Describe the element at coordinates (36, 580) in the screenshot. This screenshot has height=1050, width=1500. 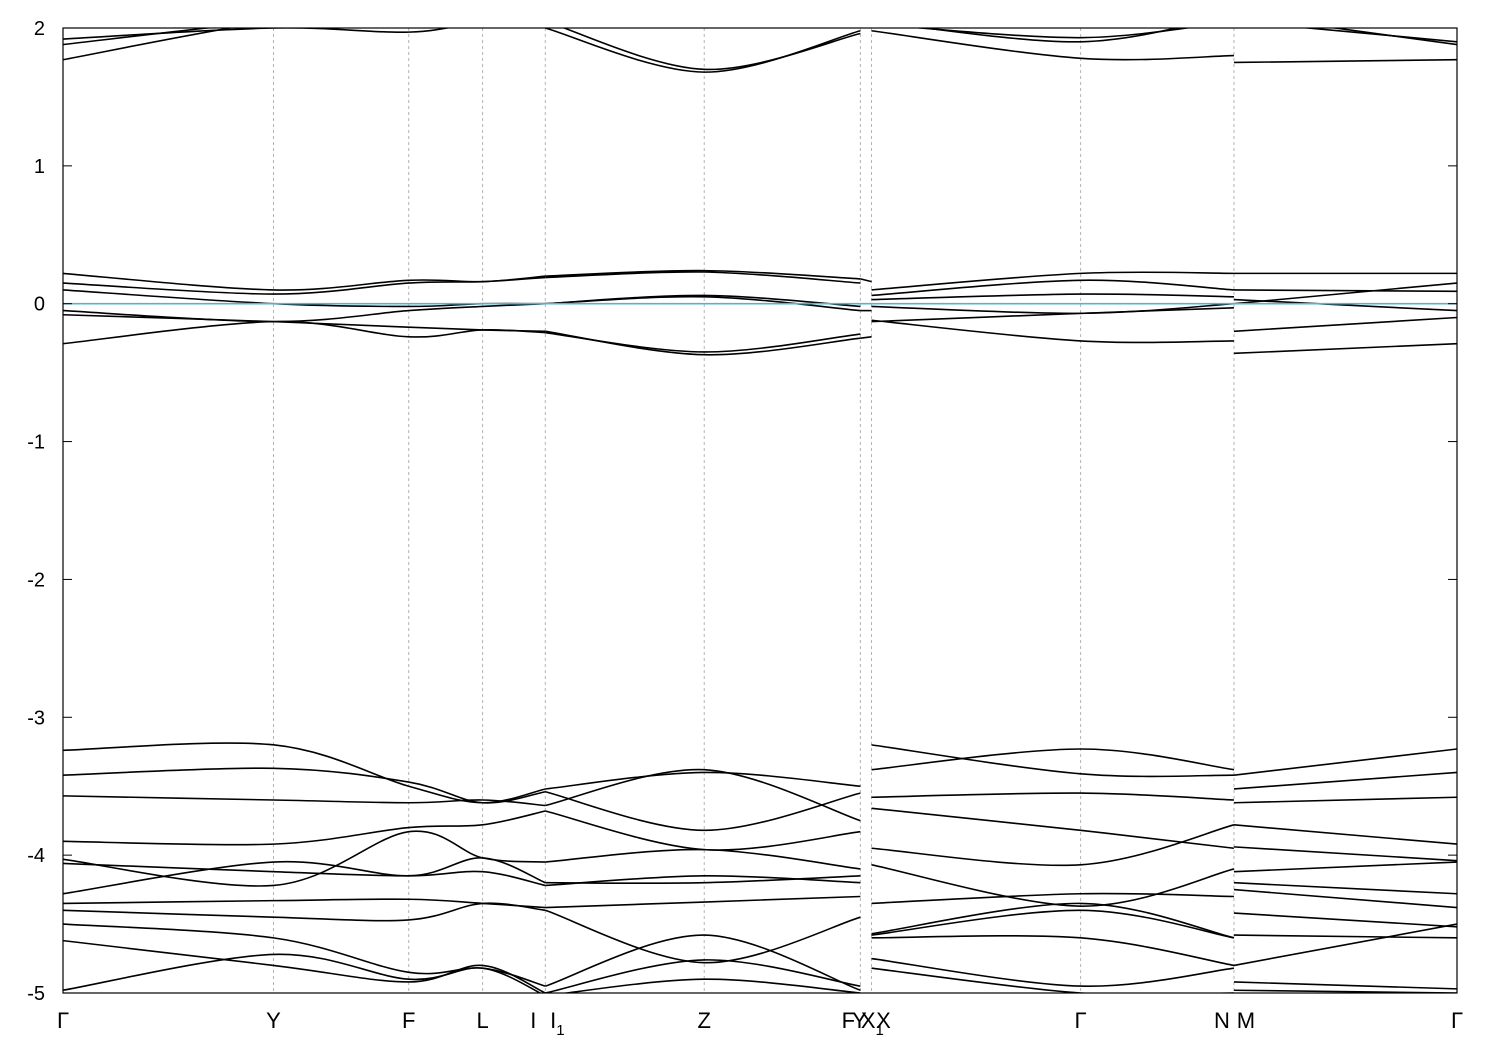
I see `y-tick-label: -2` at that location.